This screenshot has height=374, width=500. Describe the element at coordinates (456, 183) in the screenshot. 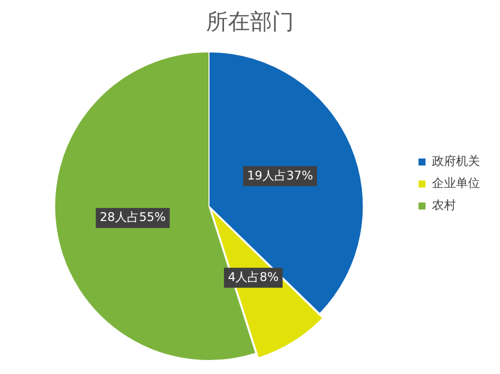

I see `legend-label: 企业单位` at that location.